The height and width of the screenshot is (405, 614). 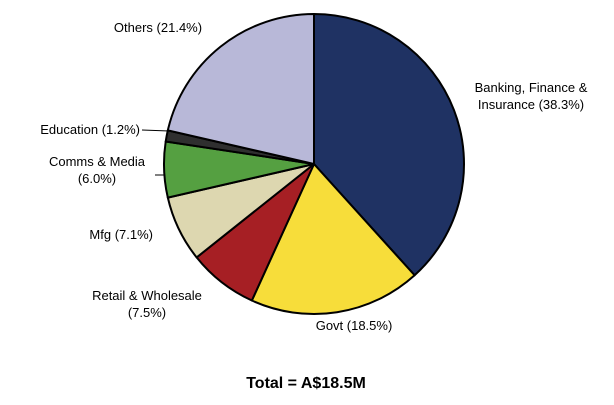 I want to click on slice-label-line: (7.5%), so click(x=147, y=312).